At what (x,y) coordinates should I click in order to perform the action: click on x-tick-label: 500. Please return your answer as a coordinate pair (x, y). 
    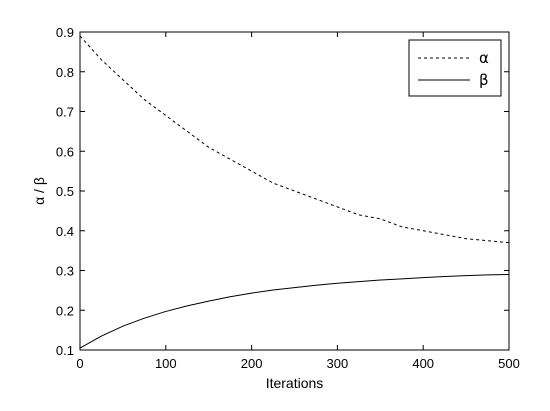
    Looking at the image, I should click on (509, 363).